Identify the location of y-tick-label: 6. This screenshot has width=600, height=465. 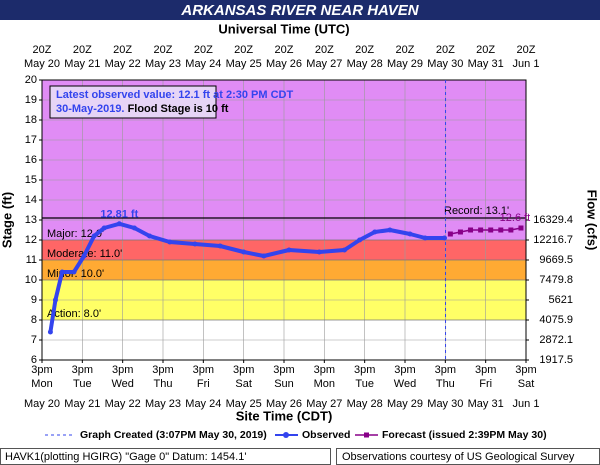
(34, 360).